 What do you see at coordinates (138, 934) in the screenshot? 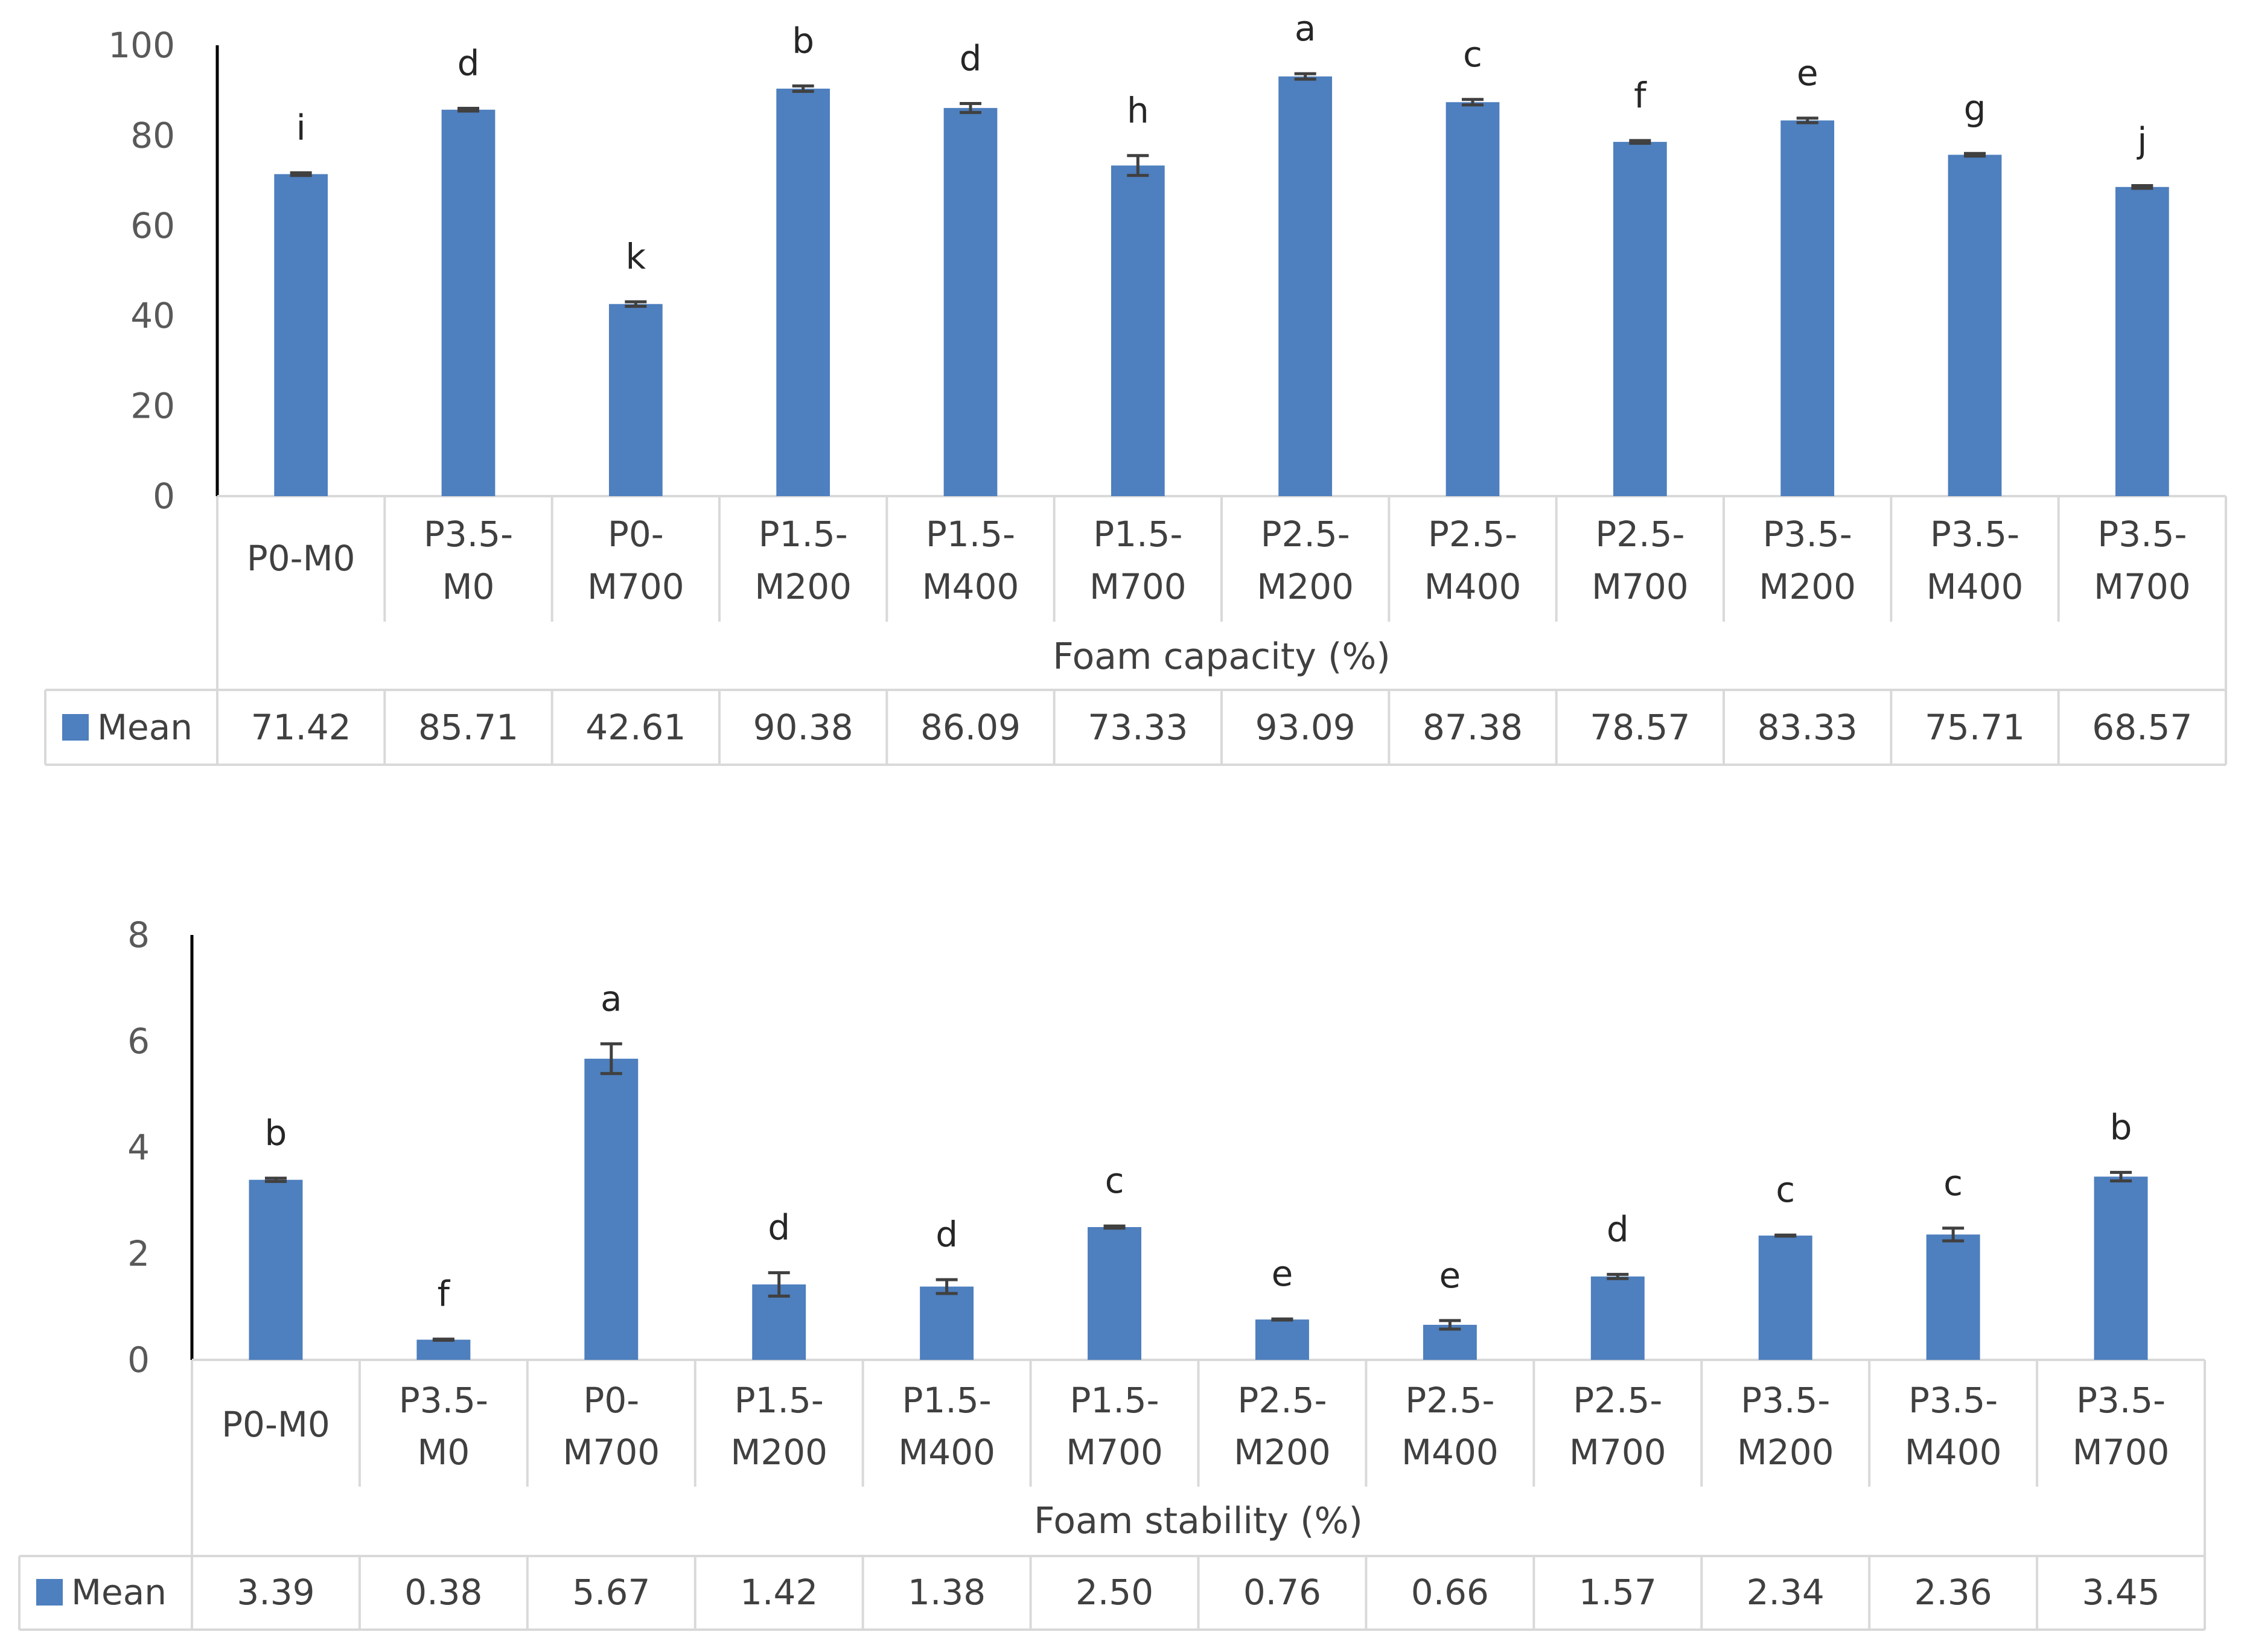
I see `y-tick-label: 8` at bounding box center [138, 934].